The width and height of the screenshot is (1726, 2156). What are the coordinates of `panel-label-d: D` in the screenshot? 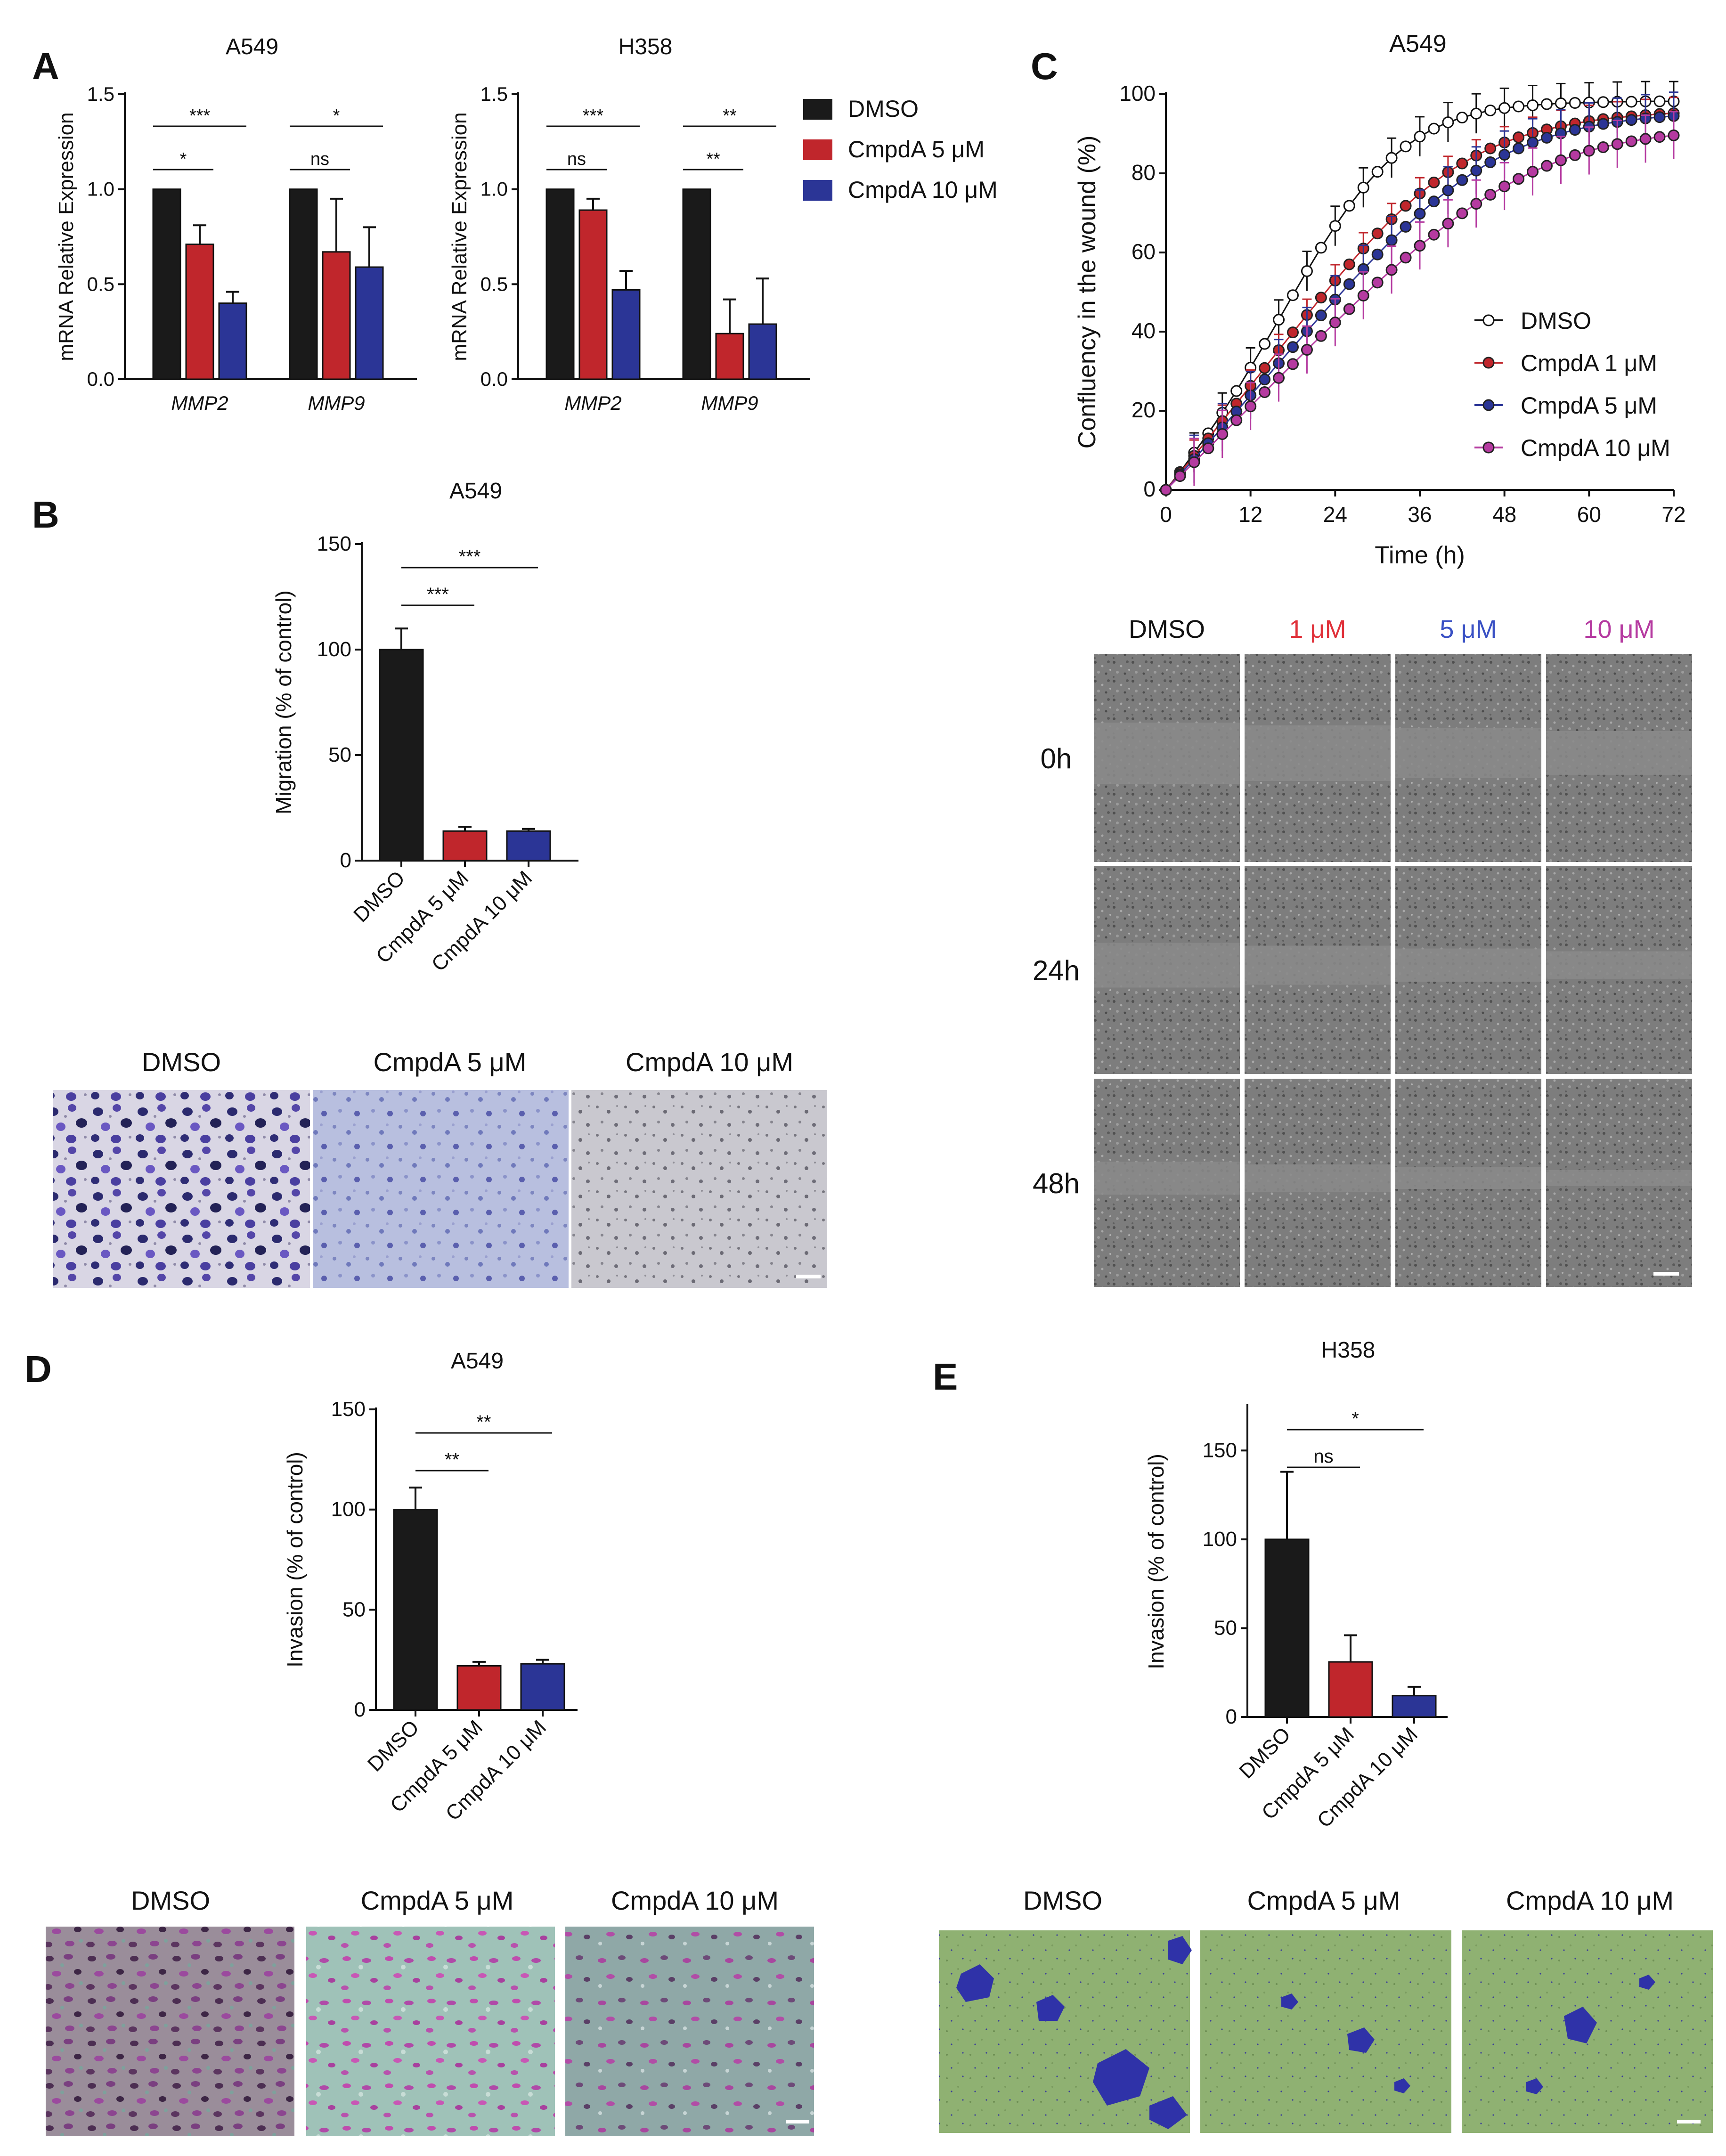 It's located at (38, 1369).